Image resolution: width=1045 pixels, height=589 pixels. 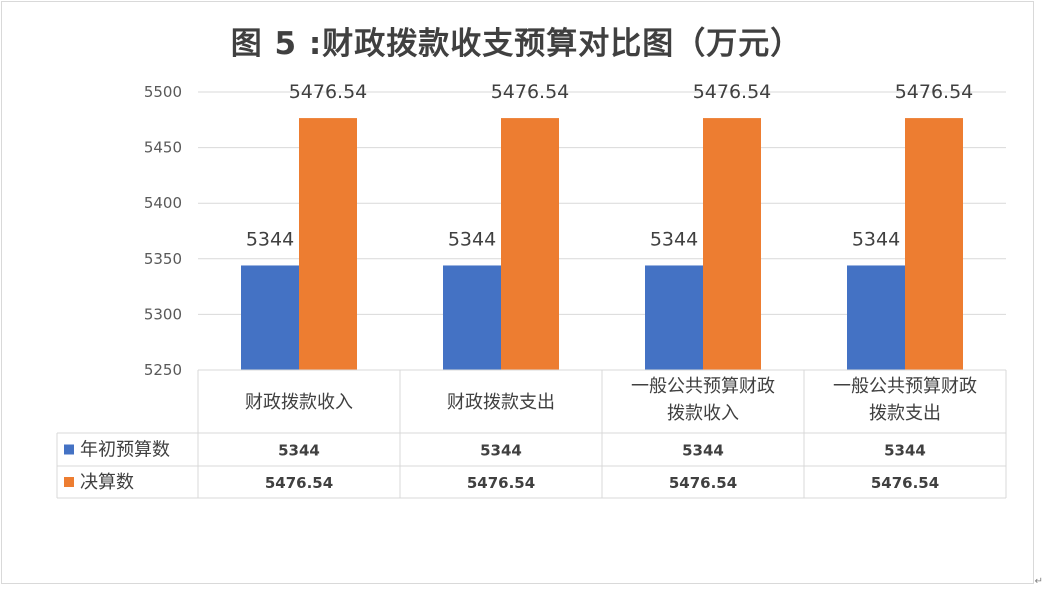 I want to click on y-tick-label: 5300, so click(x=163, y=314).